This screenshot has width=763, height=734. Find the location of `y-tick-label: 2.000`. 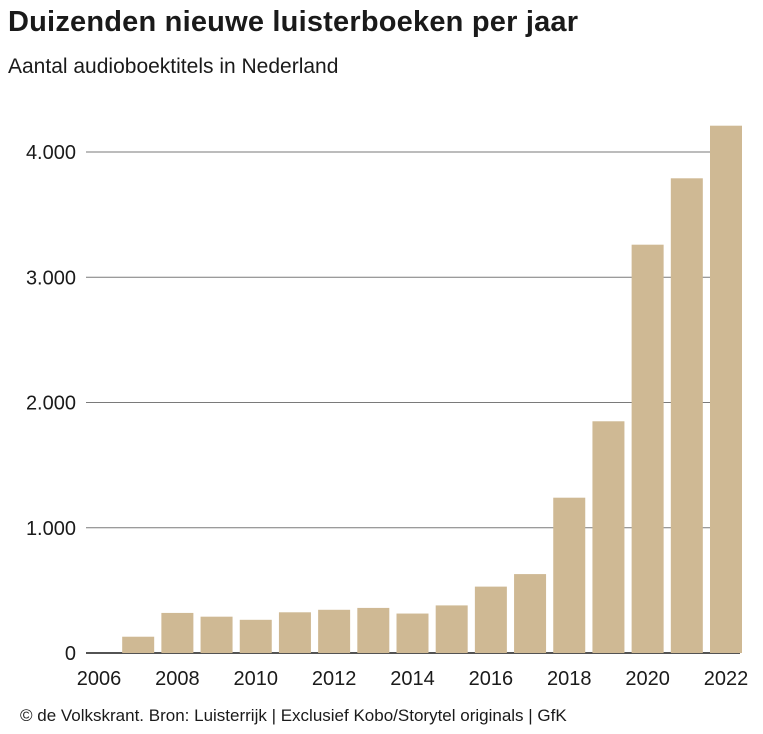

y-tick-label: 2.000 is located at coordinates (51, 404).